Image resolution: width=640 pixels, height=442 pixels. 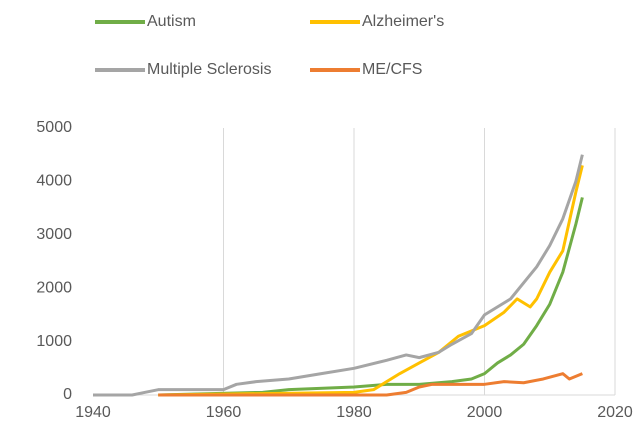 I want to click on x-tick-label: 2000, so click(x=485, y=412).